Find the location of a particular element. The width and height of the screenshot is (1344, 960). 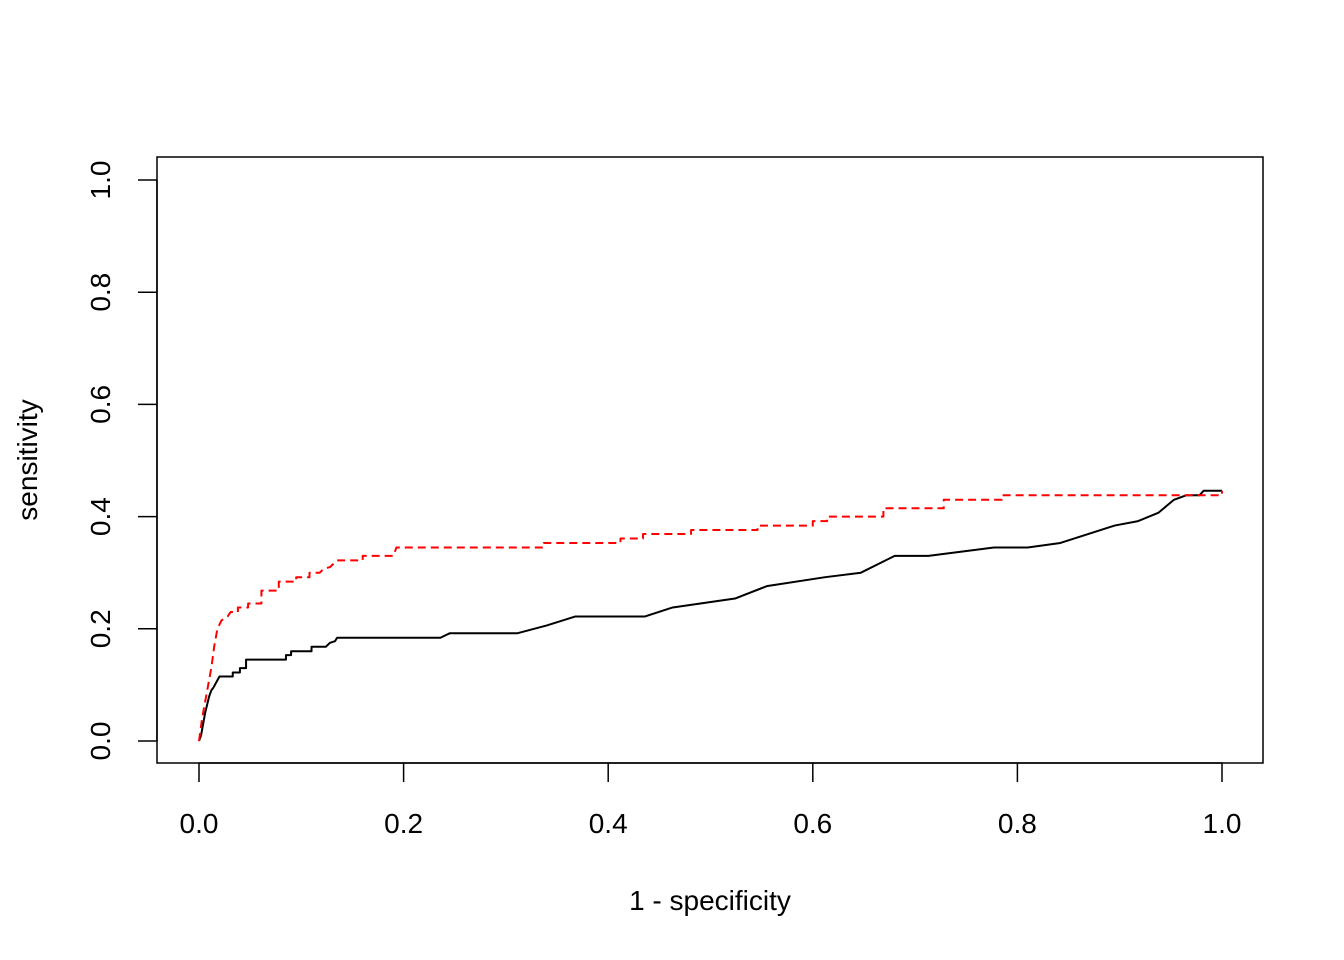

x-axis: 0.0 0.2 0.4 0.6 0.8 1.0 is located at coordinates (711, 800).